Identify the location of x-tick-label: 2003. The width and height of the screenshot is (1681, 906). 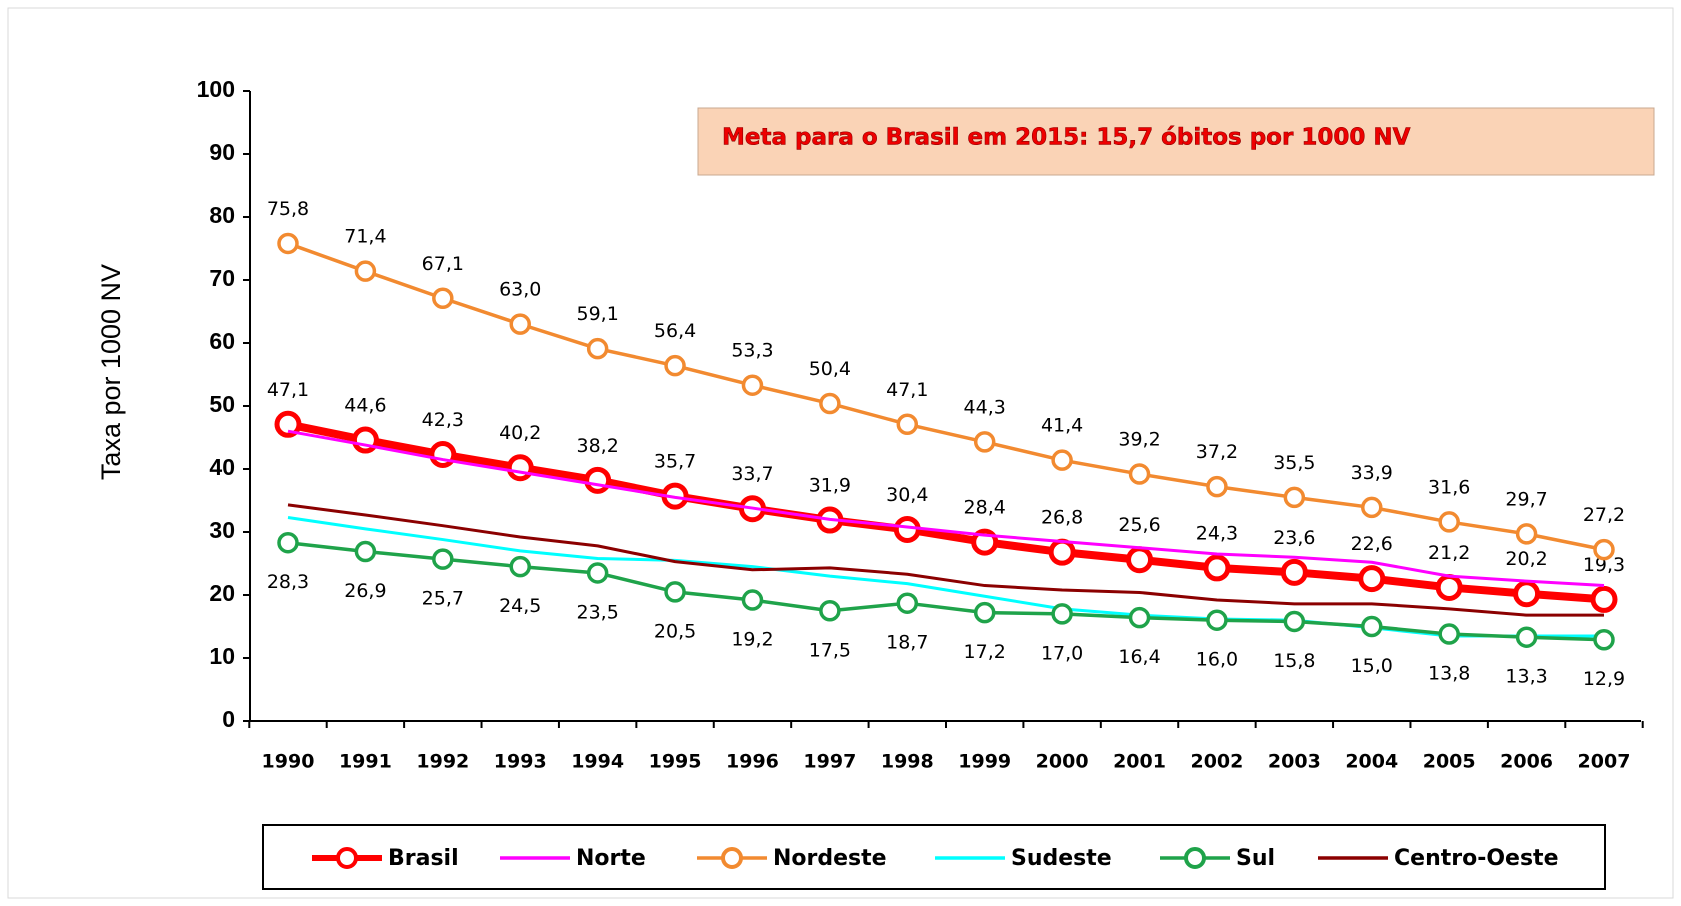
(1294, 762).